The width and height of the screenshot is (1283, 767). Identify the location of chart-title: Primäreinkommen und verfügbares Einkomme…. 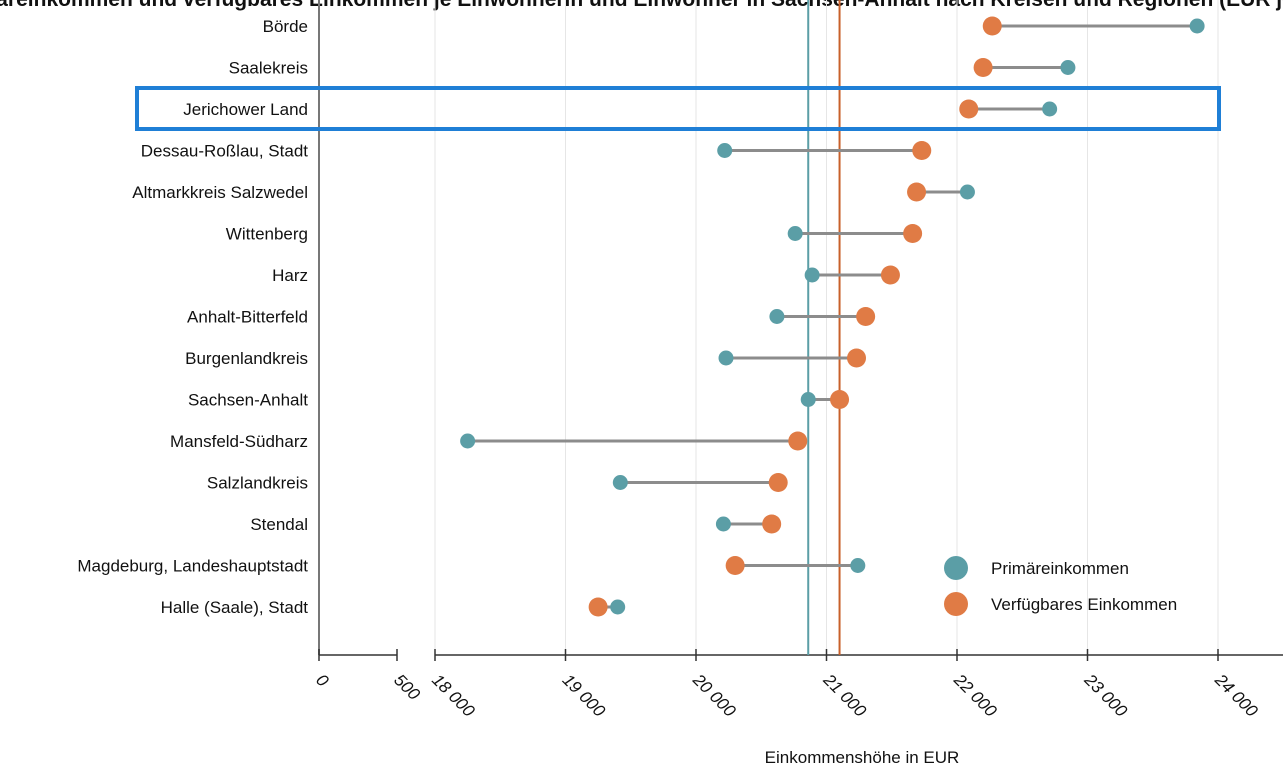
(641, 5).